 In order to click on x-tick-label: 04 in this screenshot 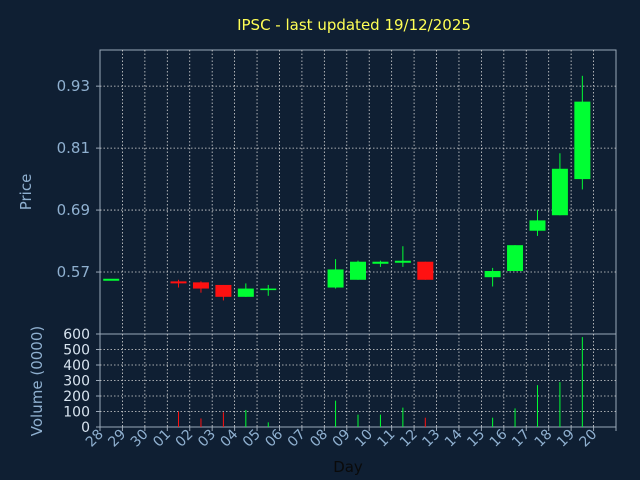, I will do `click(230, 438)`.